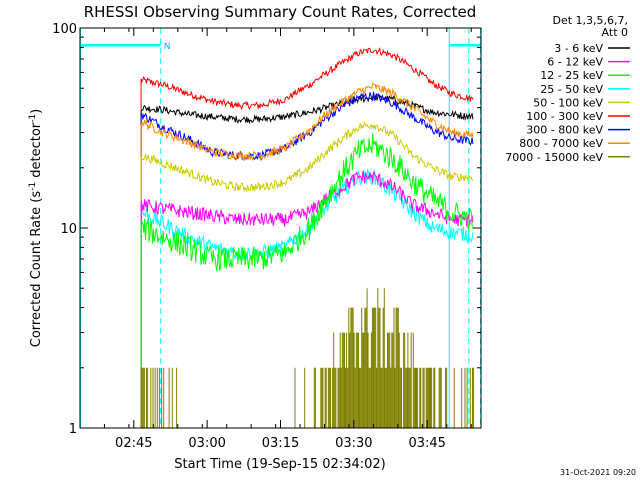 The image size is (640, 480). Describe the element at coordinates (133, 443) in the screenshot. I see `x-tick-label-0: 02:45` at that location.